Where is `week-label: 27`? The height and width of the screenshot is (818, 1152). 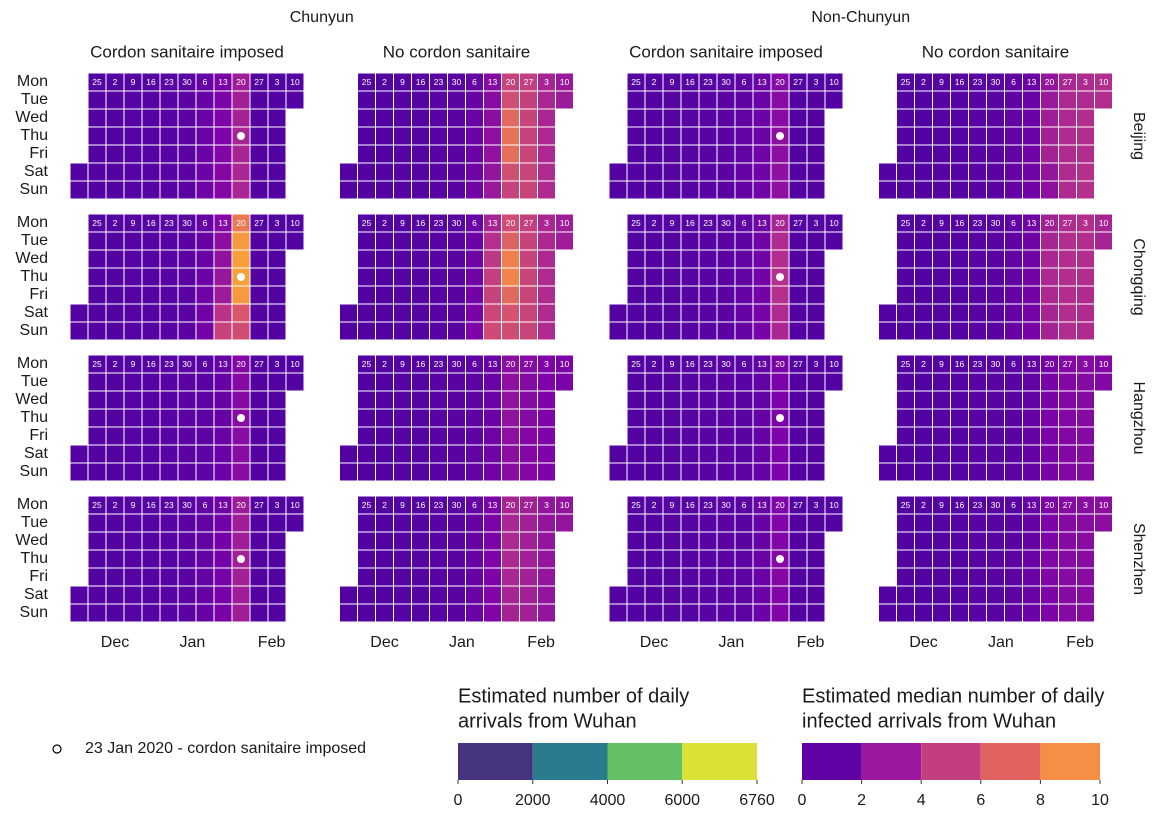
week-label: 27 is located at coordinates (259, 364).